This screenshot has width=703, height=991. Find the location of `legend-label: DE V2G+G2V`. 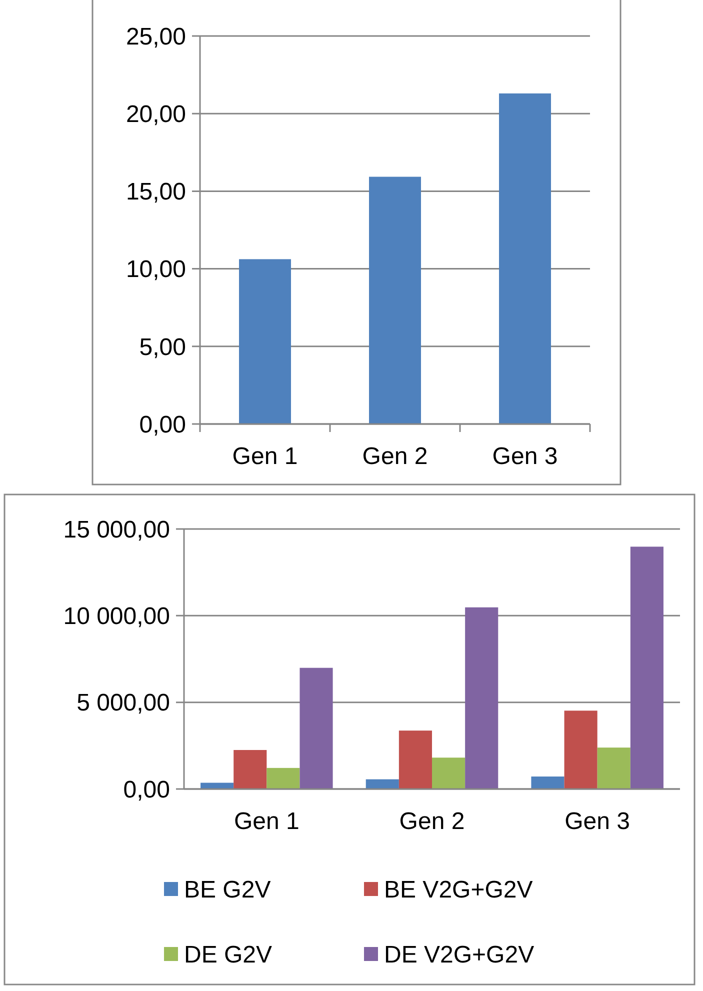

legend-label: DE V2G+G2V is located at coordinates (459, 954).